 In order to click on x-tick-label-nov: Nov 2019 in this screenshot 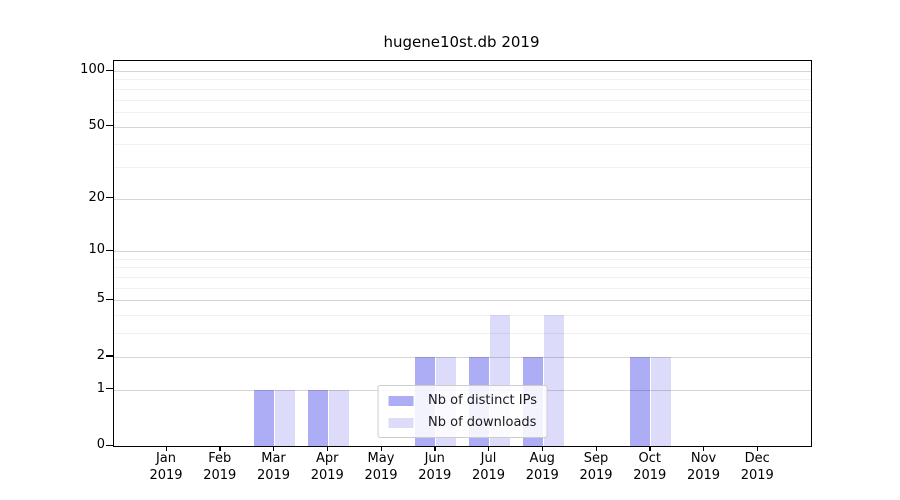, I will do `click(704, 467)`.